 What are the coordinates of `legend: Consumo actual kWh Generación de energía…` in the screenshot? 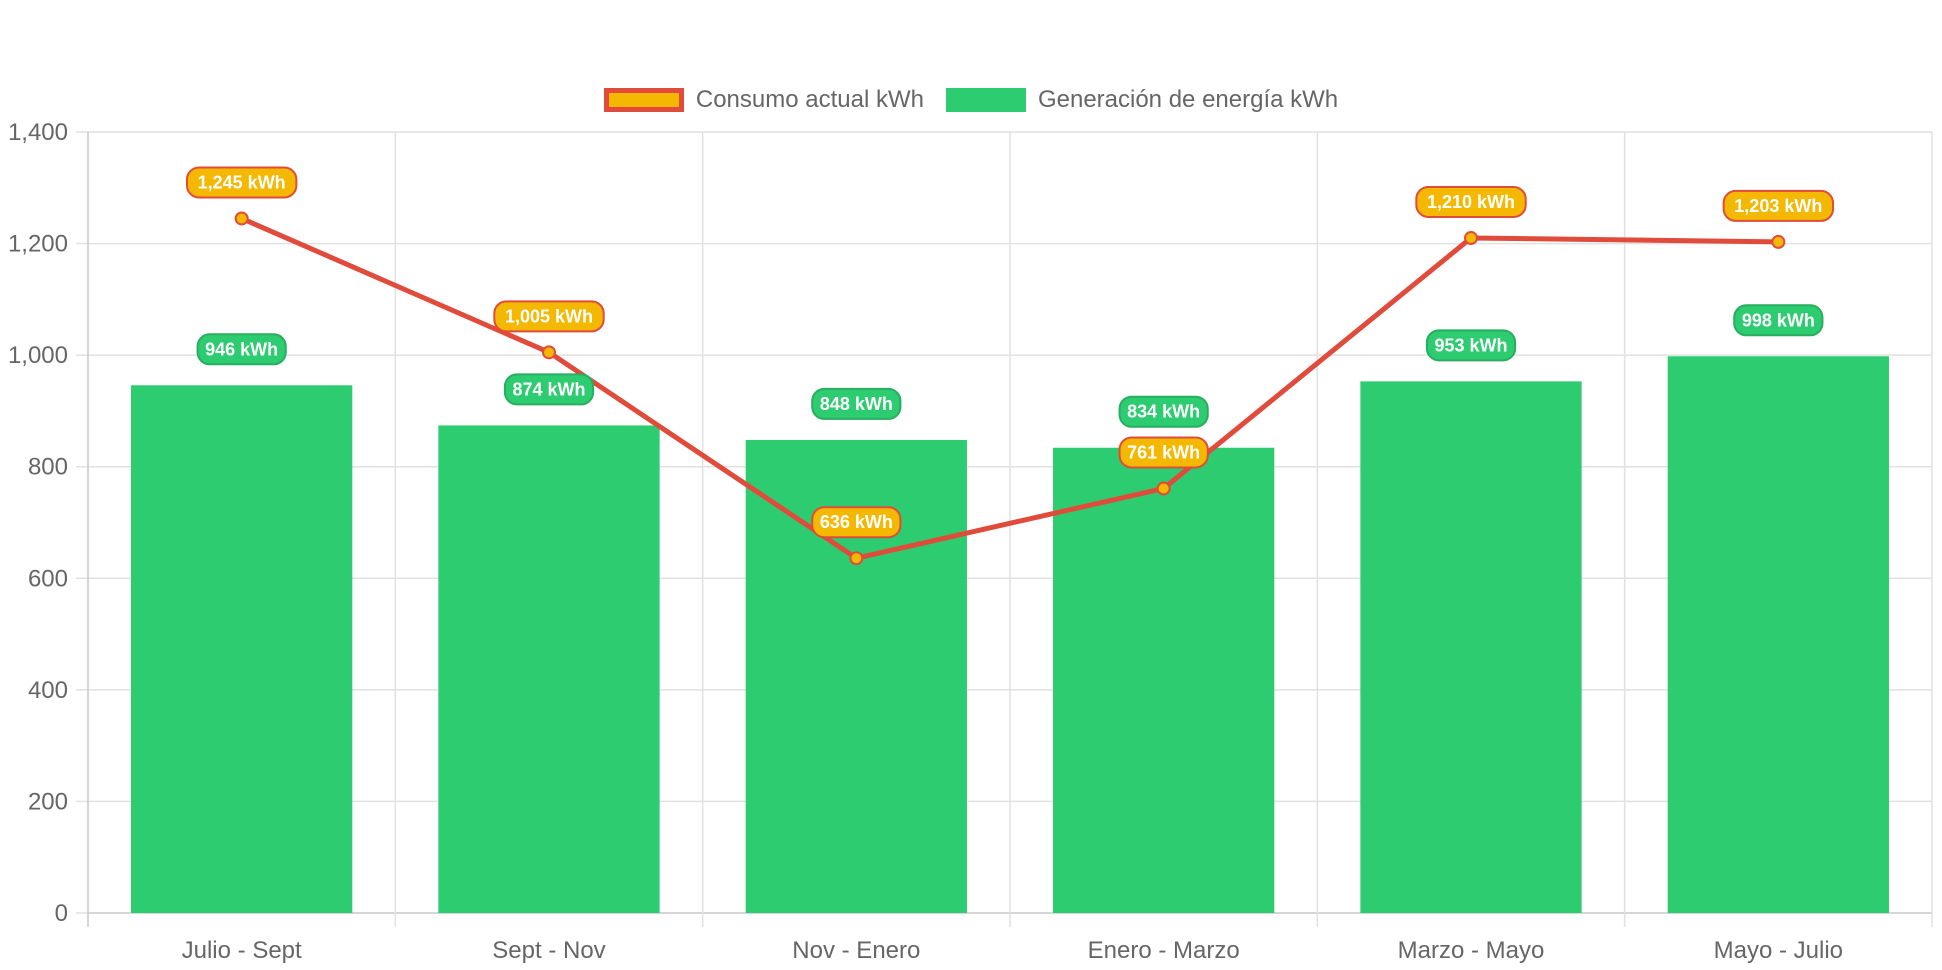 It's located at (971, 100).